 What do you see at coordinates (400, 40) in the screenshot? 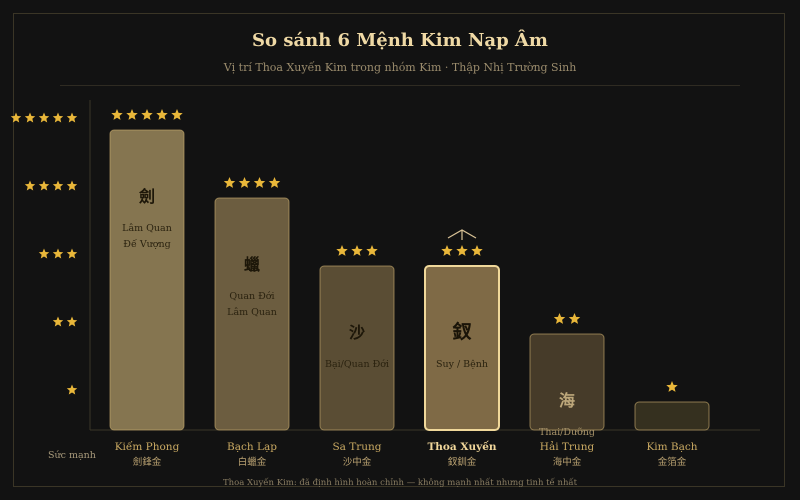
I see `chart-title: So sánh 6 Mệnh Kim Nạp Âm` at bounding box center [400, 40].